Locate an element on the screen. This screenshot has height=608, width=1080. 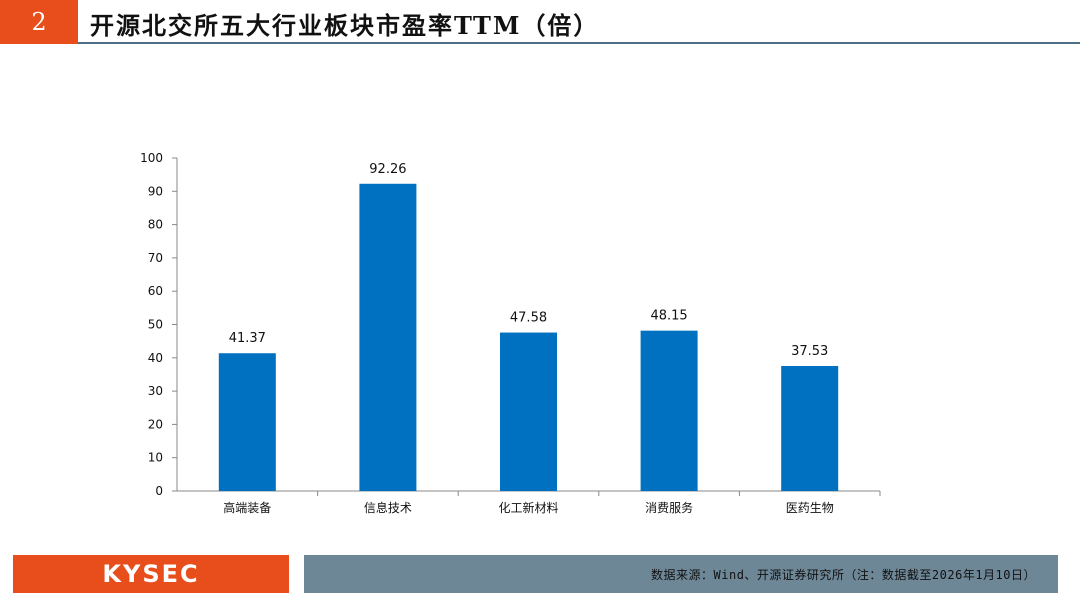
y-tick-label: 90 is located at coordinates (155, 191).